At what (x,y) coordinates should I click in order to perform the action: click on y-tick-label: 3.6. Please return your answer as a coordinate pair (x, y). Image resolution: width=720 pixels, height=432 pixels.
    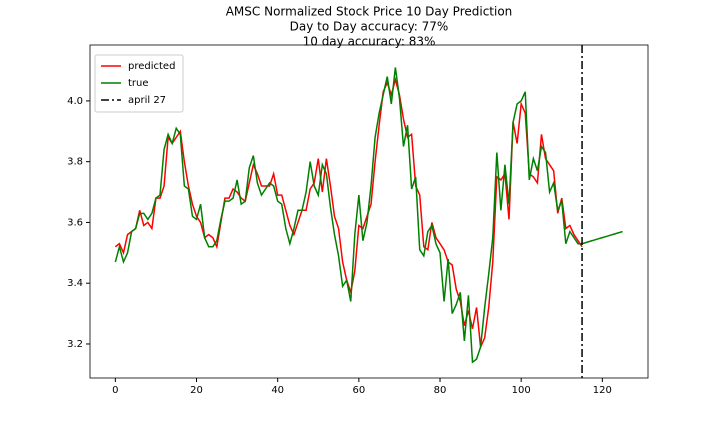
    Looking at the image, I should click on (75, 222).